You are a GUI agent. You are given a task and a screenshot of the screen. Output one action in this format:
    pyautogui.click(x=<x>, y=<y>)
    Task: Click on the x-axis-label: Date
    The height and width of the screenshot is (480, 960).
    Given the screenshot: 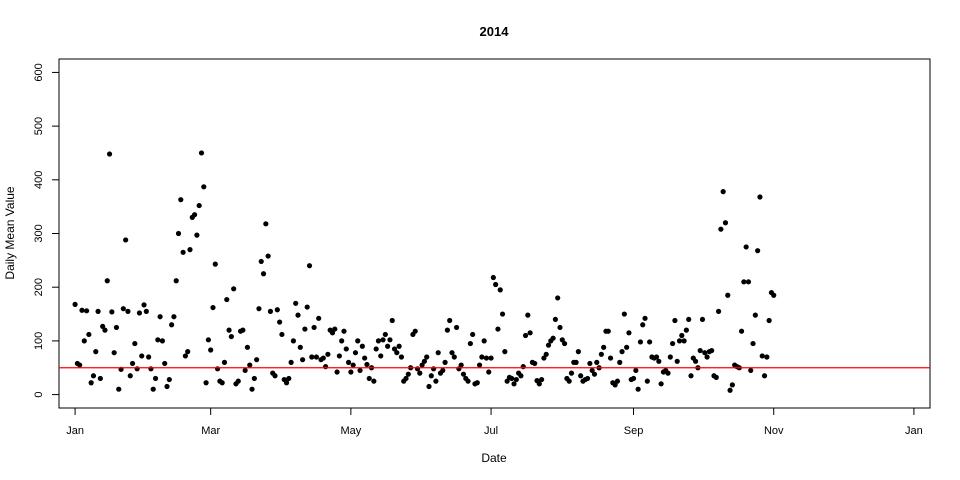 What is the action you would take?
    pyautogui.click(x=494, y=458)
    